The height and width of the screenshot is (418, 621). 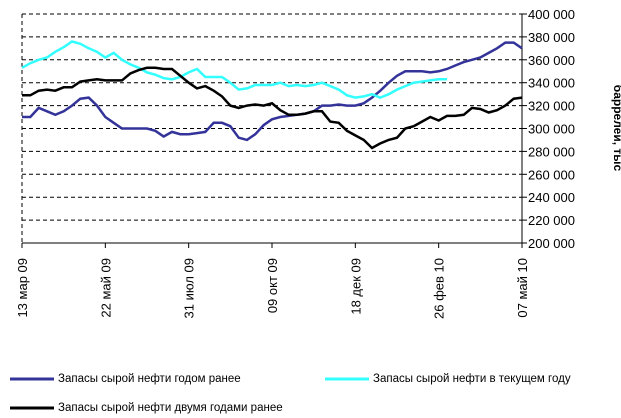 I want to click on y-tick-label: 320 000, so click(x=551, y=106).